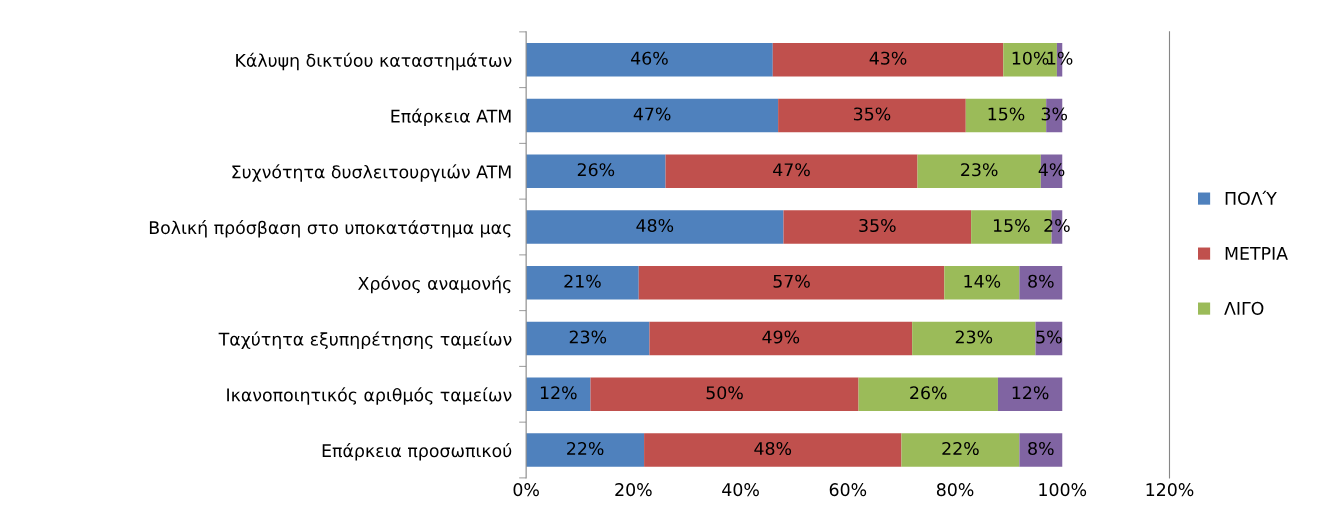 This screenshot has width=1332, height=531. Describe the element at coordinates (740, 490) in the screenshot. I see `x-tick-label: 40%` at that location.